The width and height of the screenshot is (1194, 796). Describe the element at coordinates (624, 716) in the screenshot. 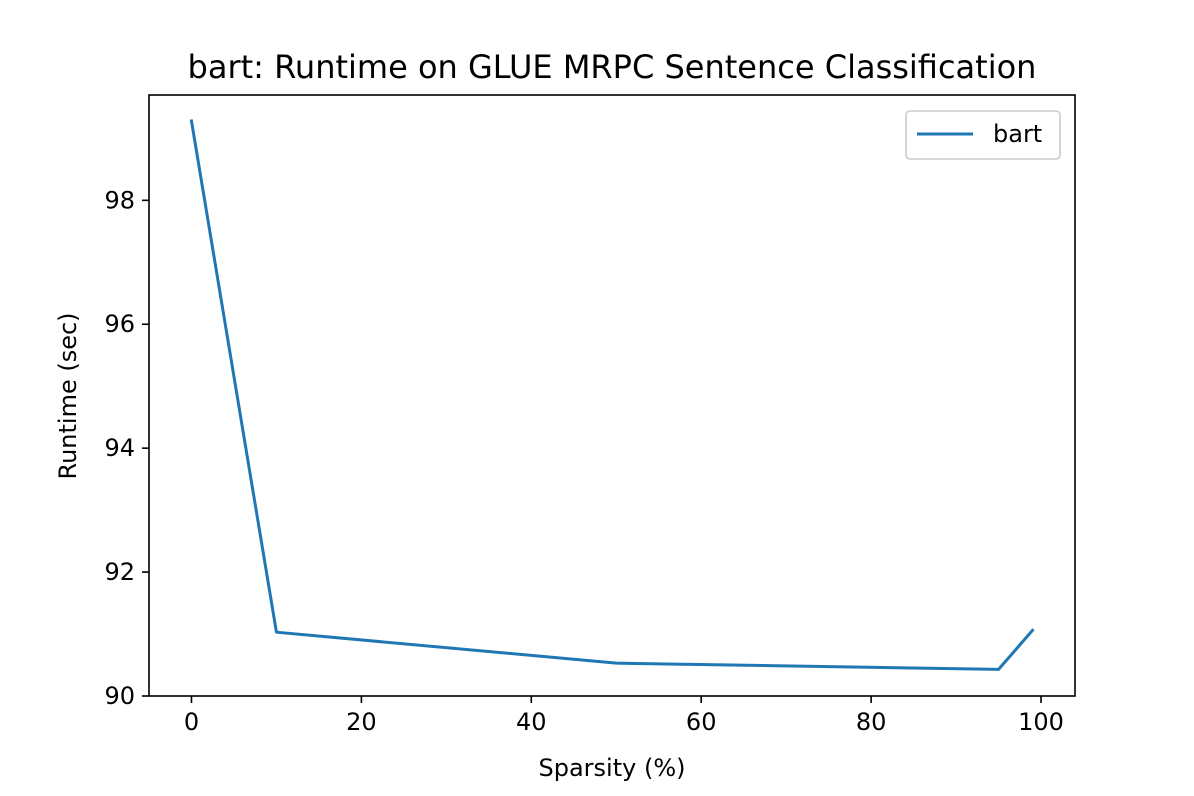

I see `x-axis: 0 20 40 60 80 100` at that location.